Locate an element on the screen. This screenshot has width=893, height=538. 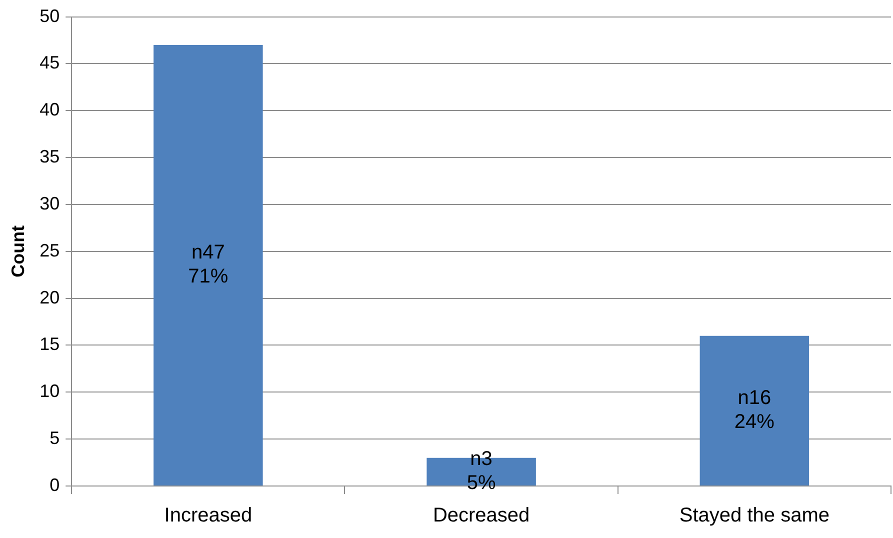
y-tick-label: 20 is located at coordinates (50, 297).